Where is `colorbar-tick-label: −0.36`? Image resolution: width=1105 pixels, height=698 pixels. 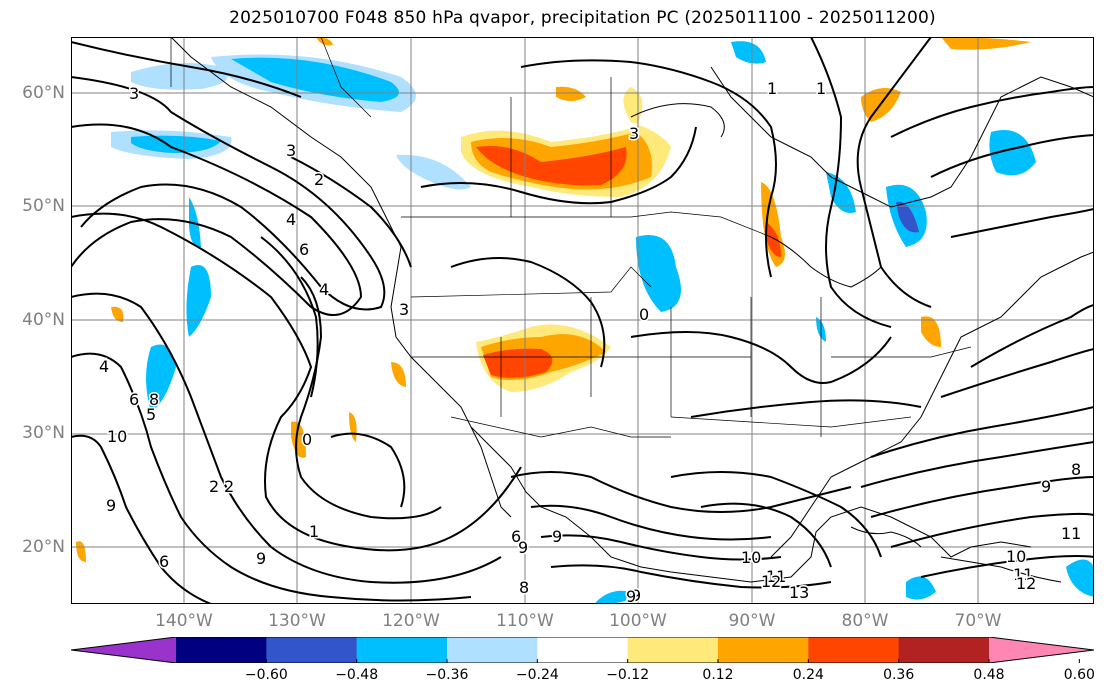 colorbar-tick-label: −0.36 is located at coordinates (447, 675).